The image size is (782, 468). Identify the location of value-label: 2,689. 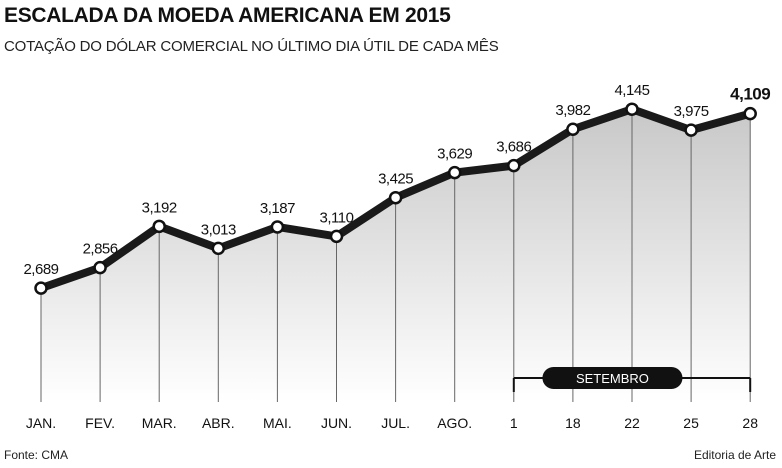
(40, 269).